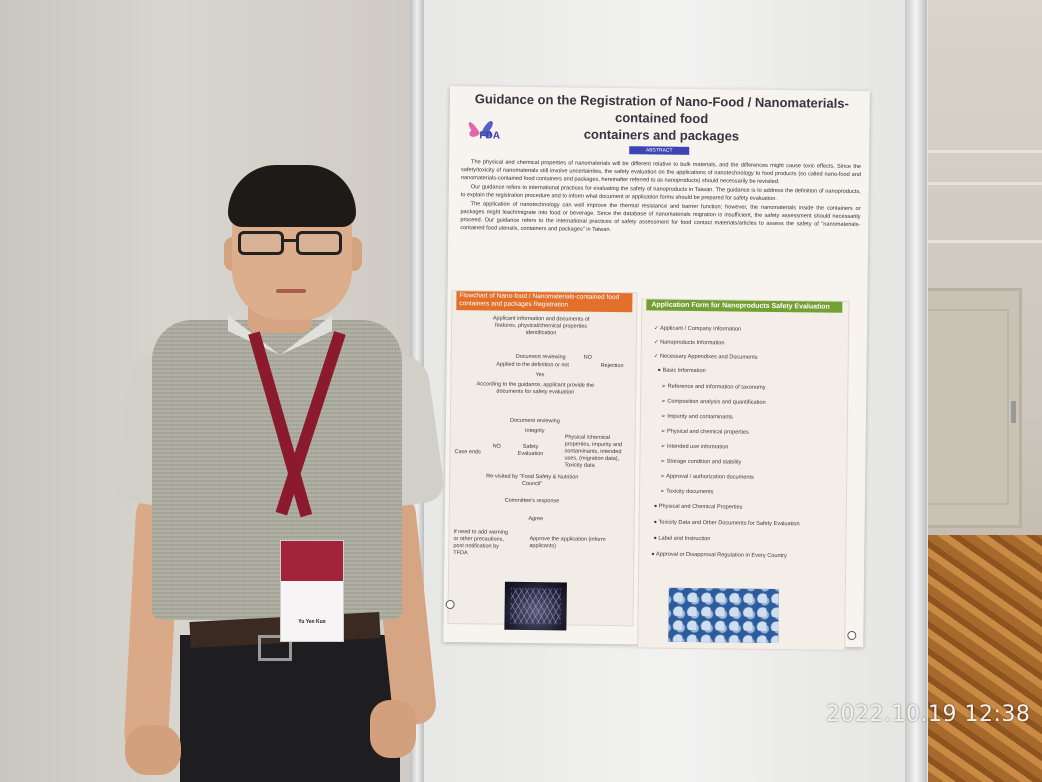 This screenshot has height=782, width=1042. What do you see at coordinates (533, 365) in the screenshot?
I see `flow-step: Applied to the definition or not` at bounding box center [533, 365].